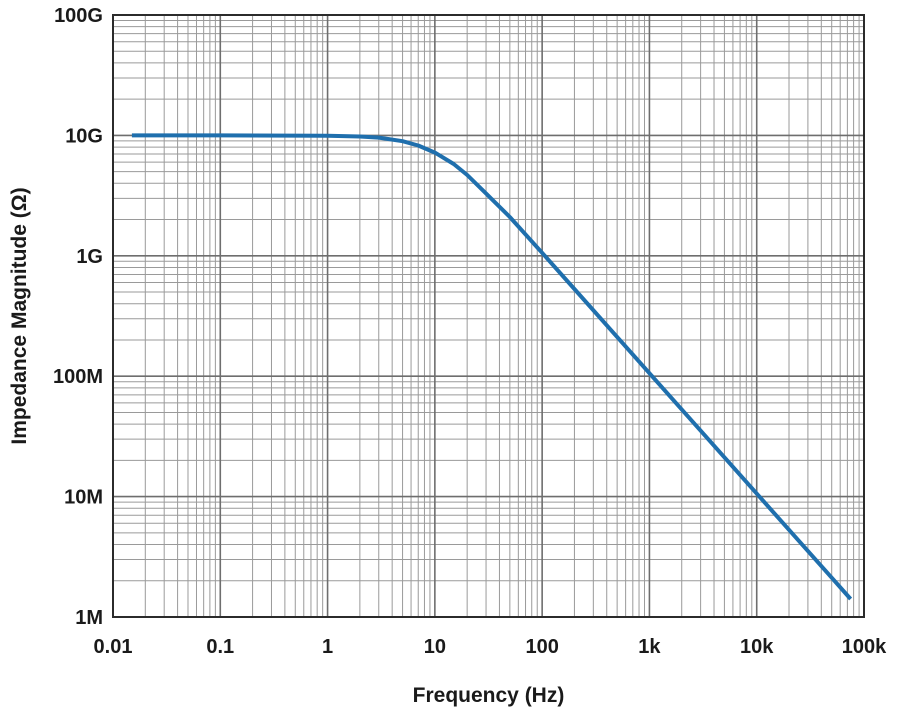  Describe the element at coordinates (78, 317) in the screenshot. I see `y-tick-labels: 1M 10M 100M 1G 10G 100G` at that location.